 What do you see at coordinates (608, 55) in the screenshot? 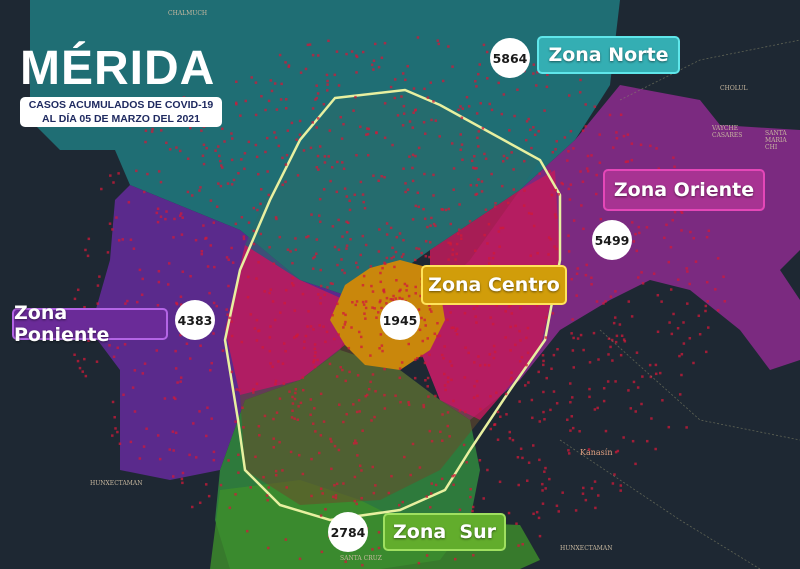
I see `zone-norte-label: Zona Norte` at bounding box center [608, 55].